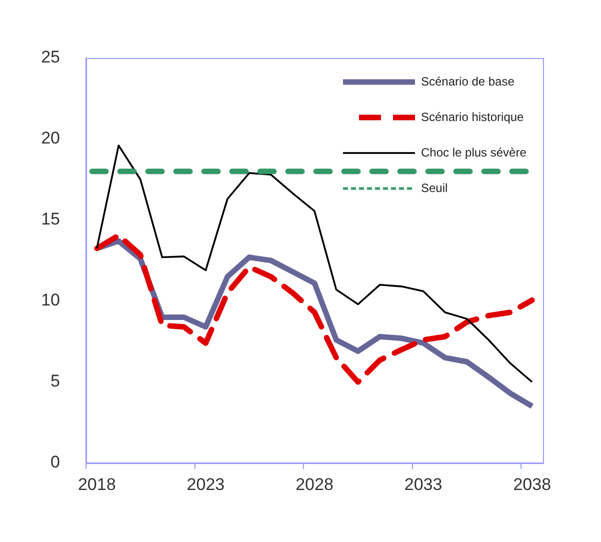 The width and height of the screenshot is (601, 542). I want to click on legend-label: Scénario de base, so click(468, 81).